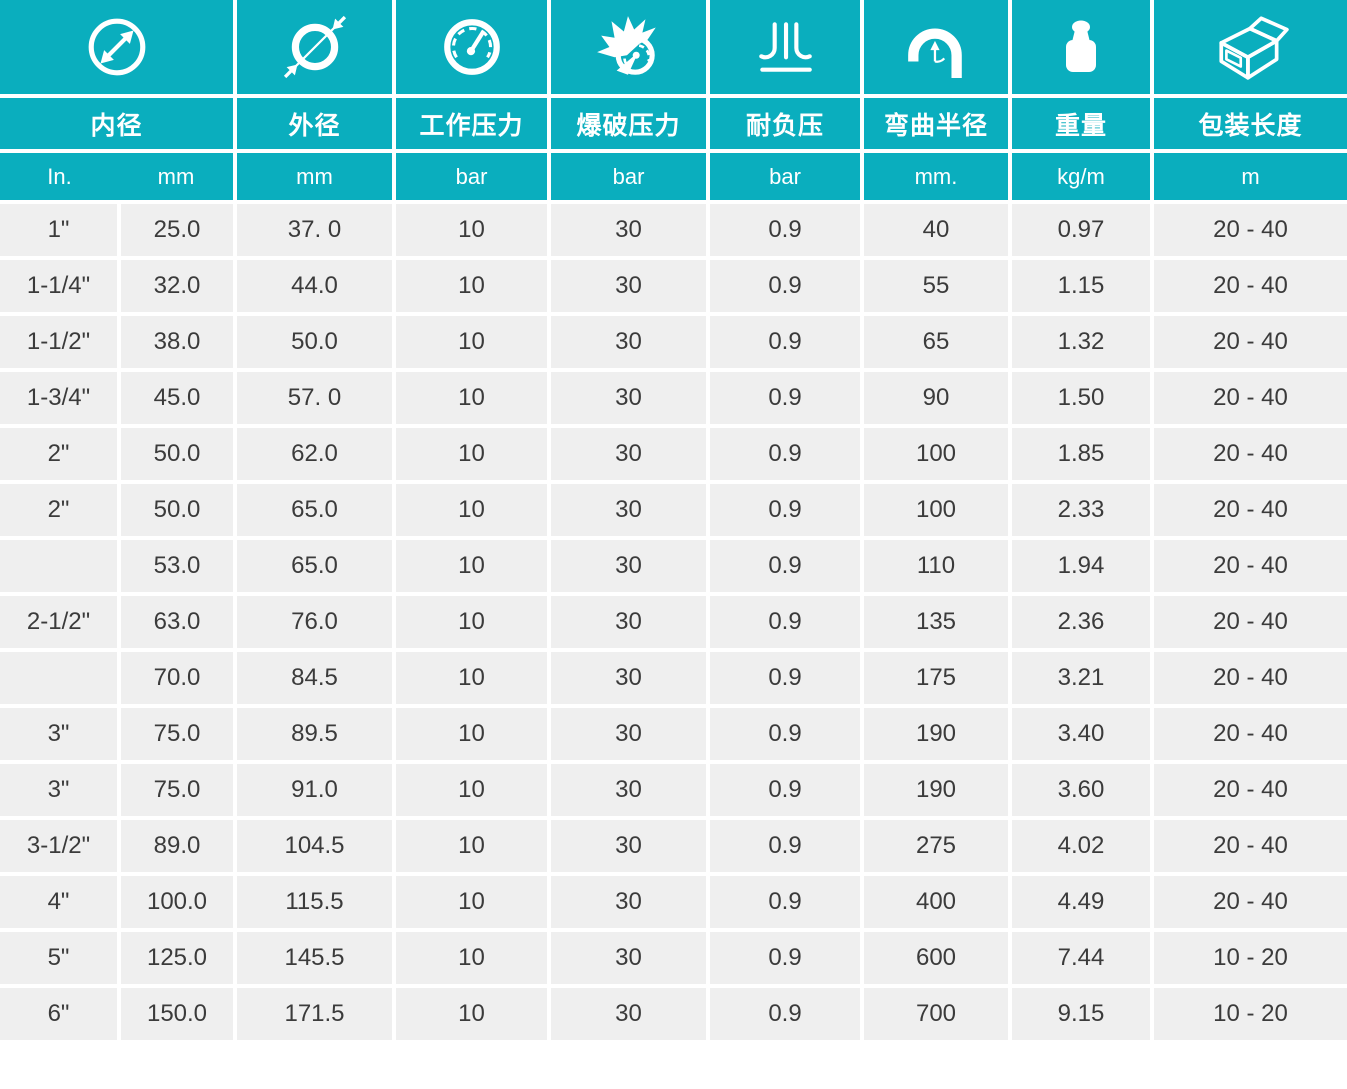 The height and width of the screenshot is (1089, 1347). Describe the element at coordinates (314, 510) in the screenshot. I see `cell-row6-outer-diameter: 65.0` at that location.